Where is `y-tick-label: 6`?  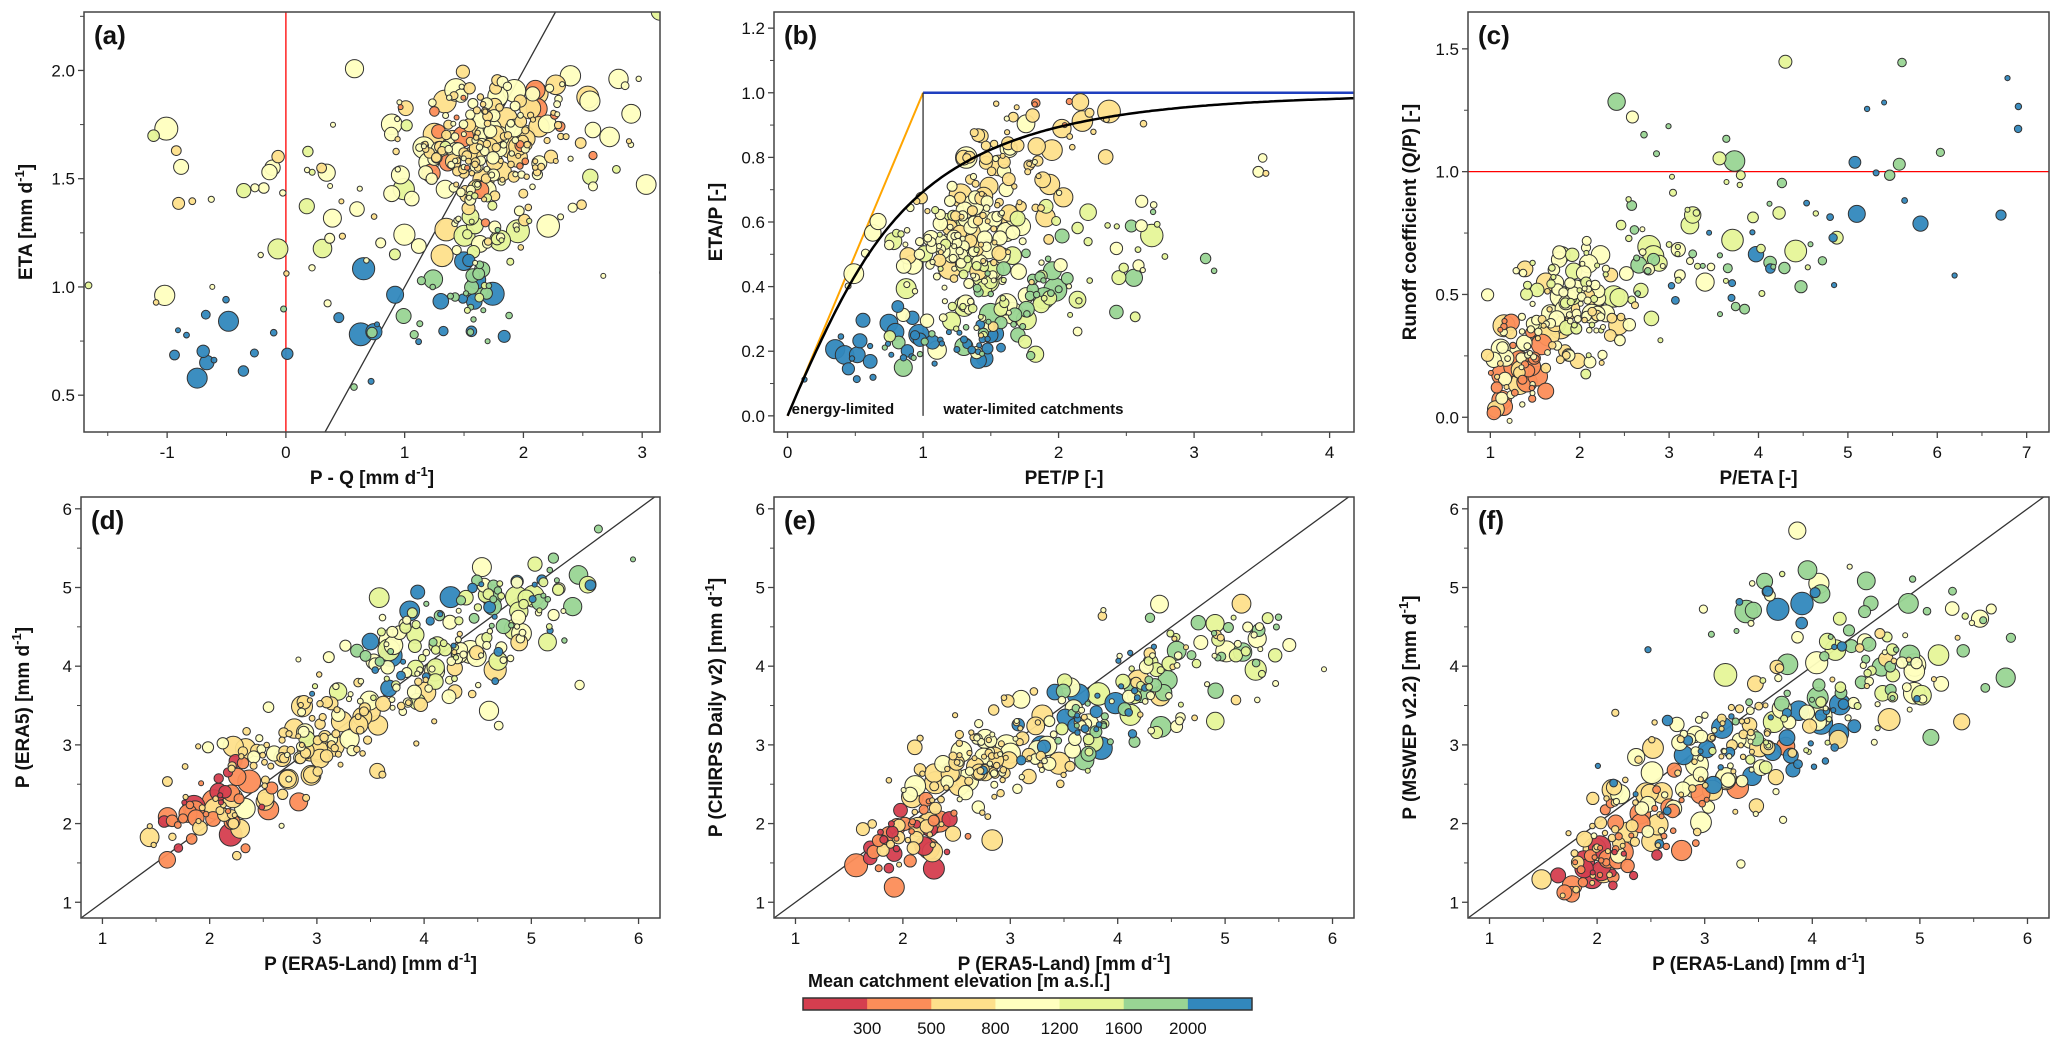 y-tick-label: 6 is located at coordinates (67, 509).